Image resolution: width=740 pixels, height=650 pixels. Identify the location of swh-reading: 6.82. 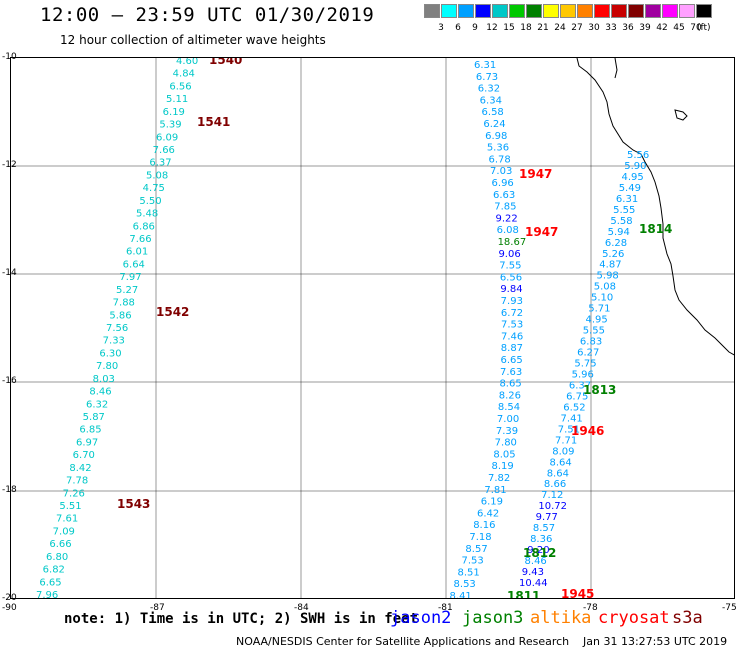
(54, 570).